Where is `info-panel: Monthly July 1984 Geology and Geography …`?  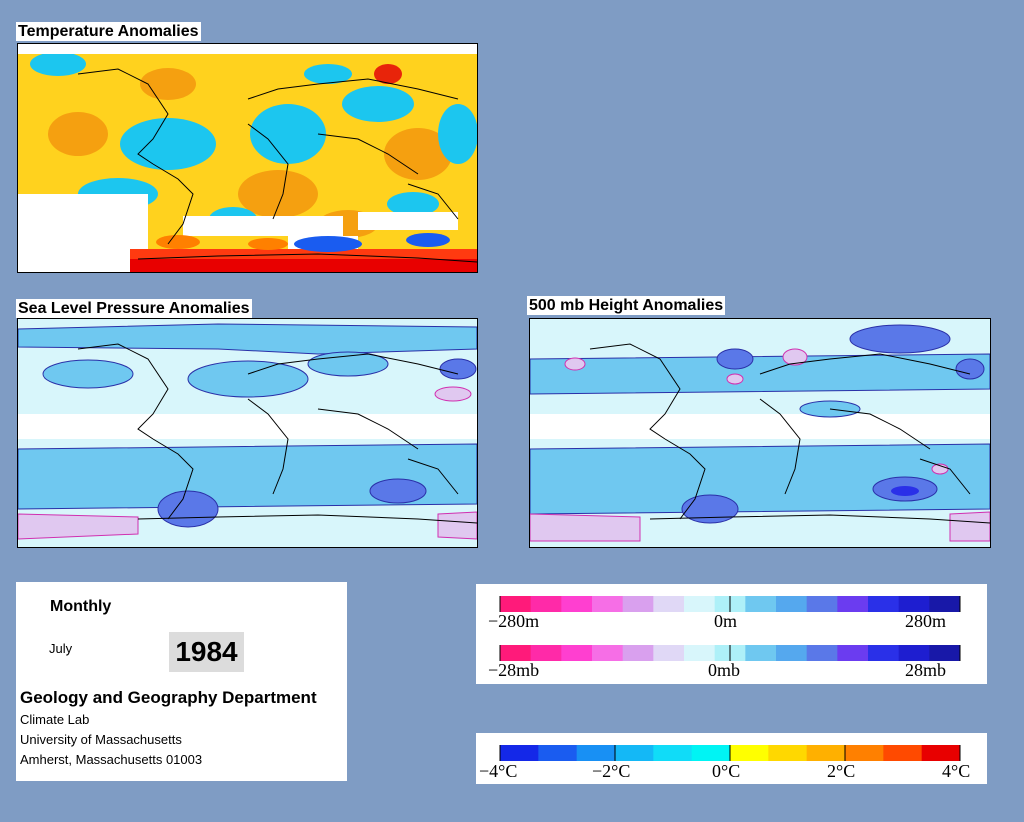 info-panel: Monthly July 1984 Geology and Geography … is located at coordinates (181, 681).